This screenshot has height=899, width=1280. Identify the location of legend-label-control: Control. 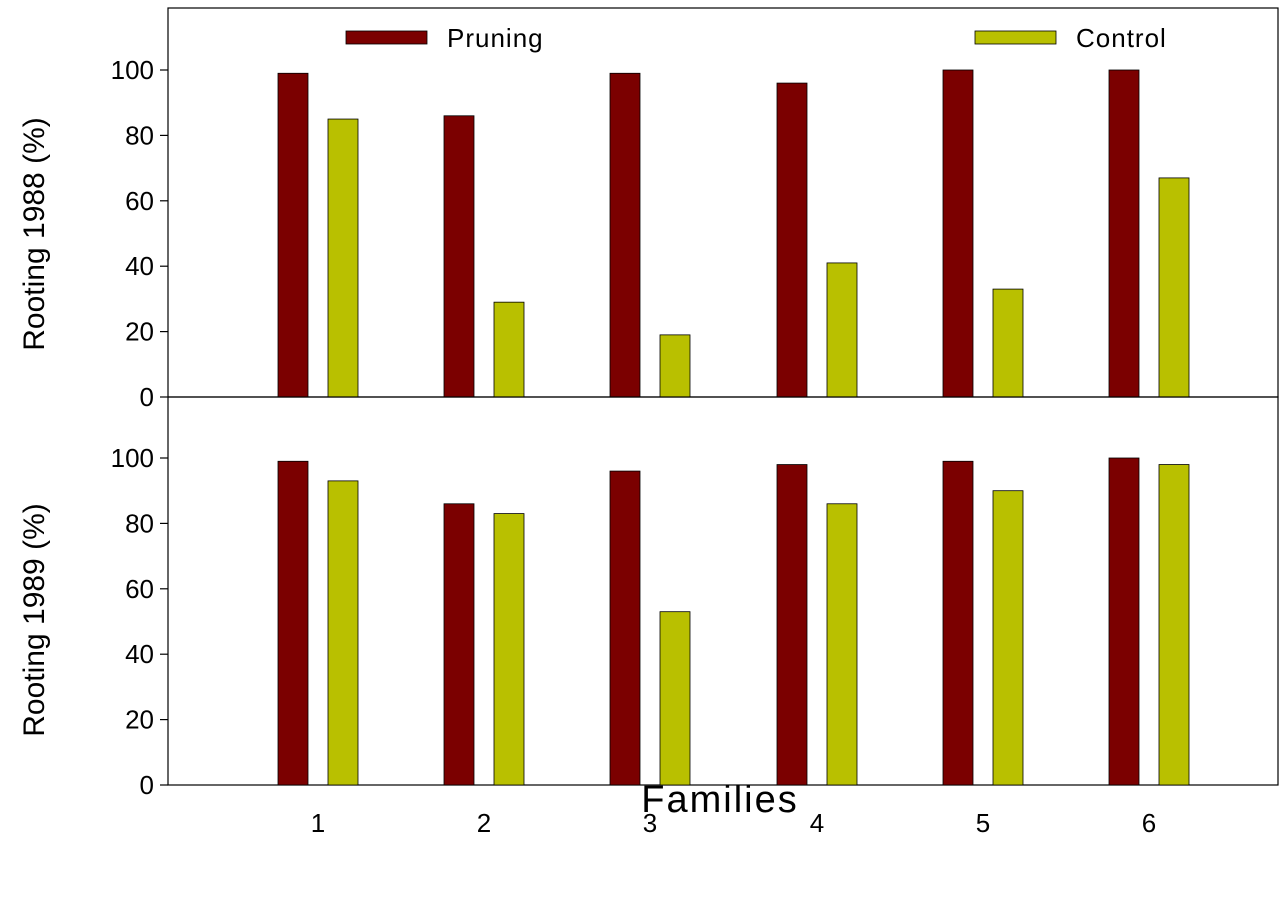
(1121, 38).